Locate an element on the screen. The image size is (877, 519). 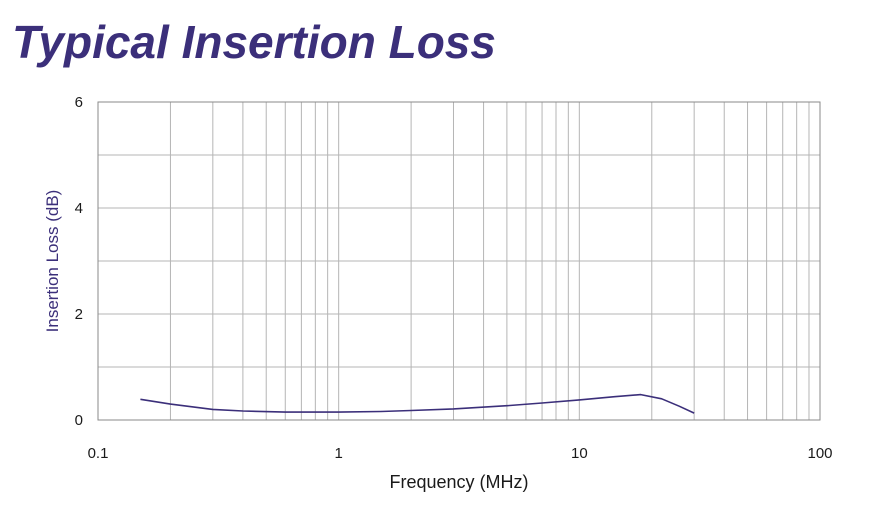
x-tick-label: 1 is located at coordinates (338, 453).